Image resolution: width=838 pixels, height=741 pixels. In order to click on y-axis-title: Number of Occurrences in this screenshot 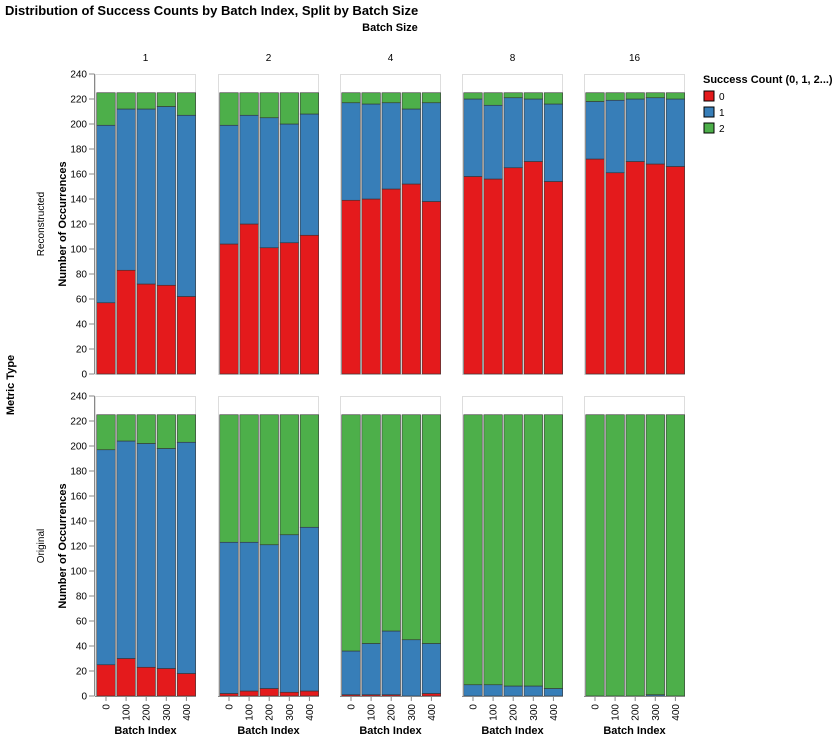, I will do `click(63, 545)`.